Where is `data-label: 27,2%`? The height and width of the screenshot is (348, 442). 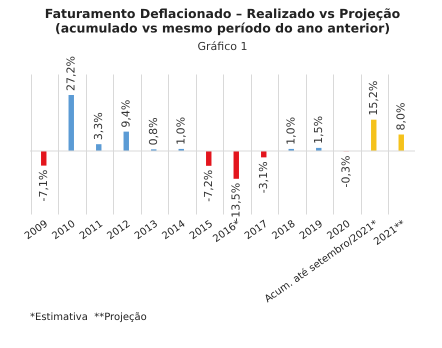
data-label: 27,2% is located at coordinates (71, 73).